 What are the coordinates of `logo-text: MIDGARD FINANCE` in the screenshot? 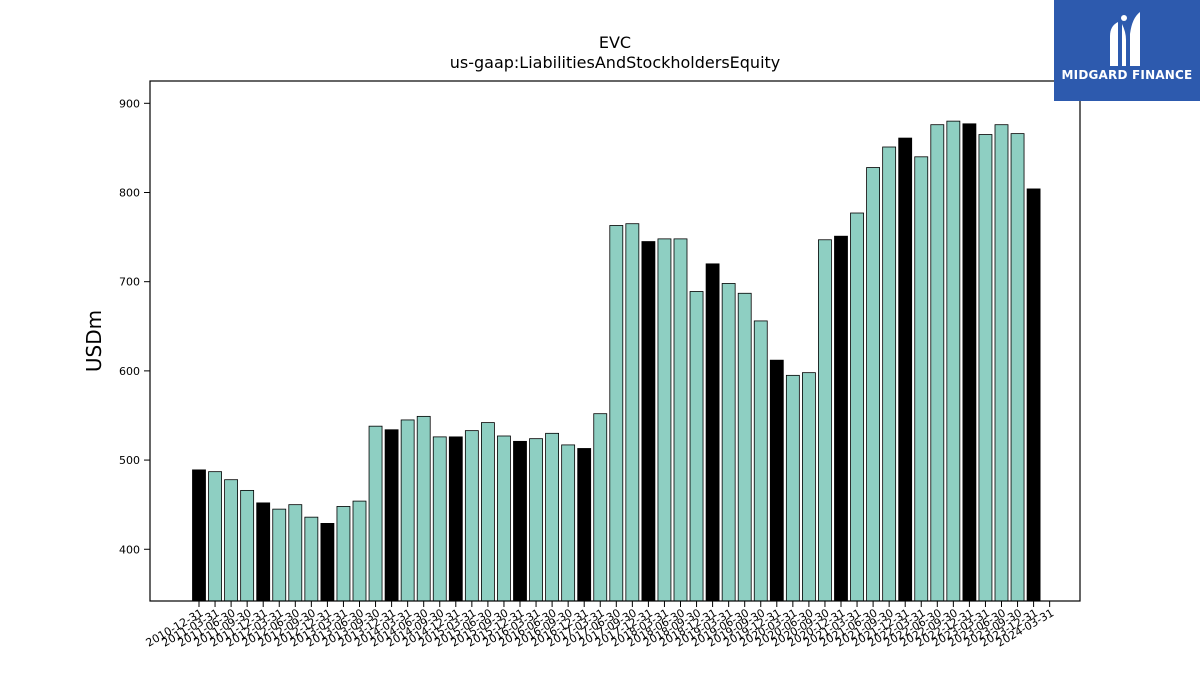 It's located at (1127, 75).